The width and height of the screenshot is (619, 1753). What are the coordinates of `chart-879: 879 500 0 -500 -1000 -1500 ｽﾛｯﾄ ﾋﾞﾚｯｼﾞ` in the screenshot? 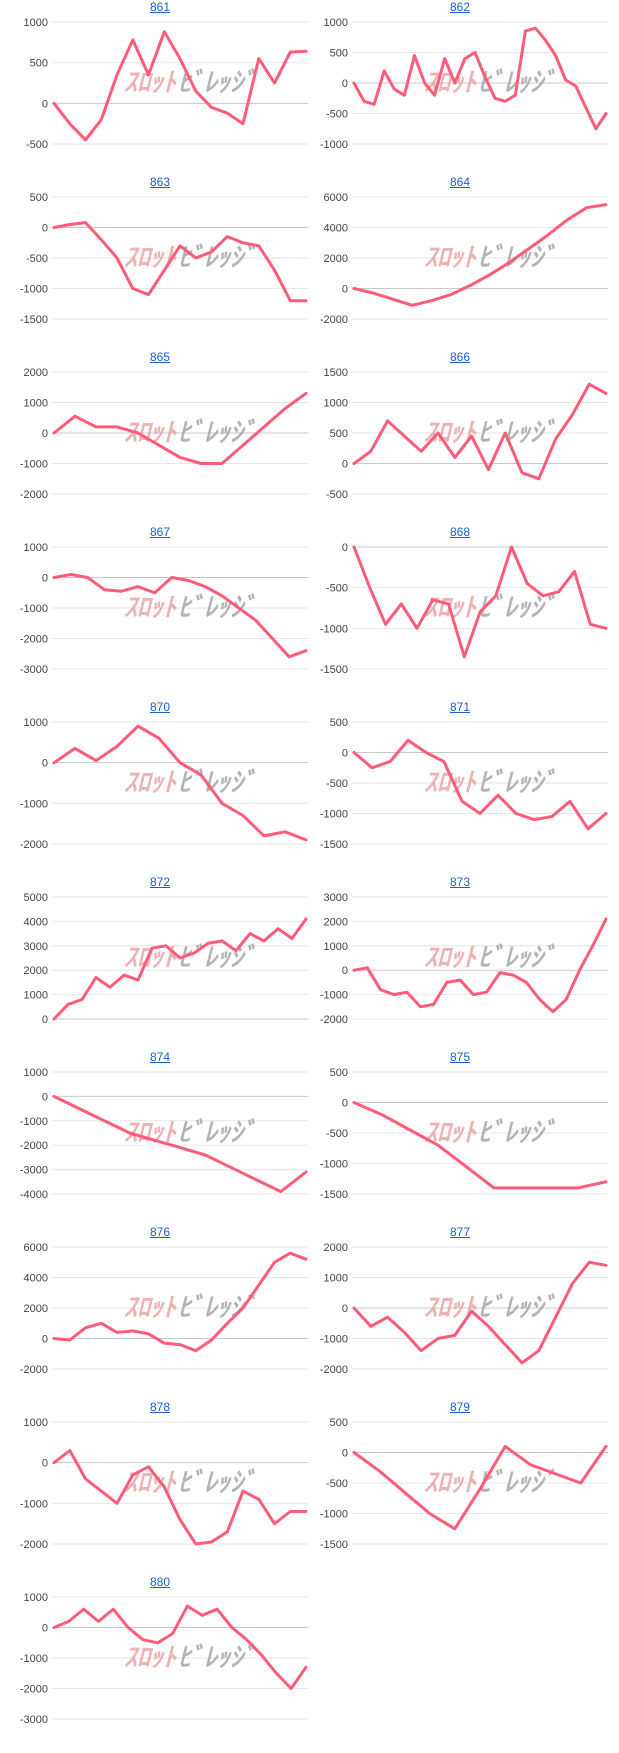 It's located at (460, 1480).